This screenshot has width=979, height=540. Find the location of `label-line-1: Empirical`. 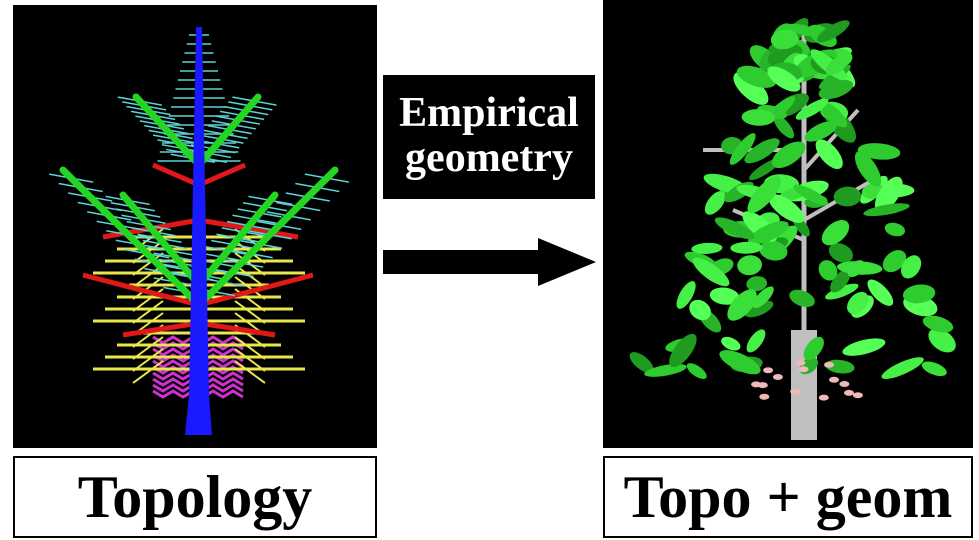

label-line-1: Empirical is located at coordinates (489, 113).